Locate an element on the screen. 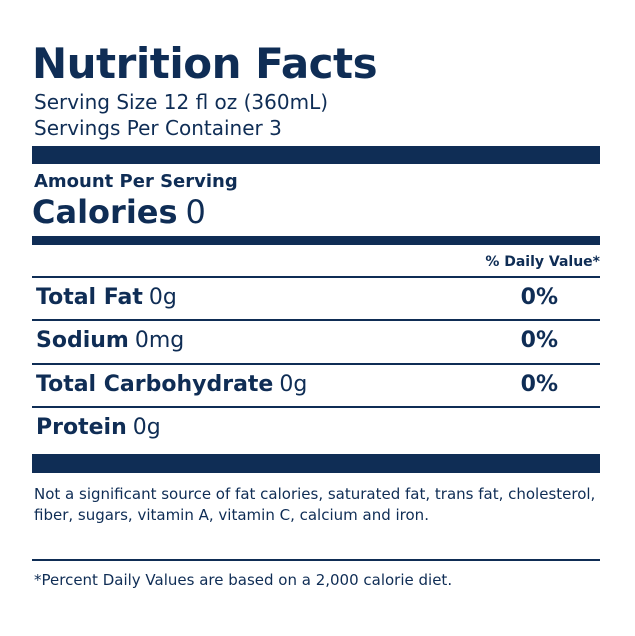 This screenshot has width=635, height=636. nutrient-amount: 0mg is located at coordinates (159, 340).